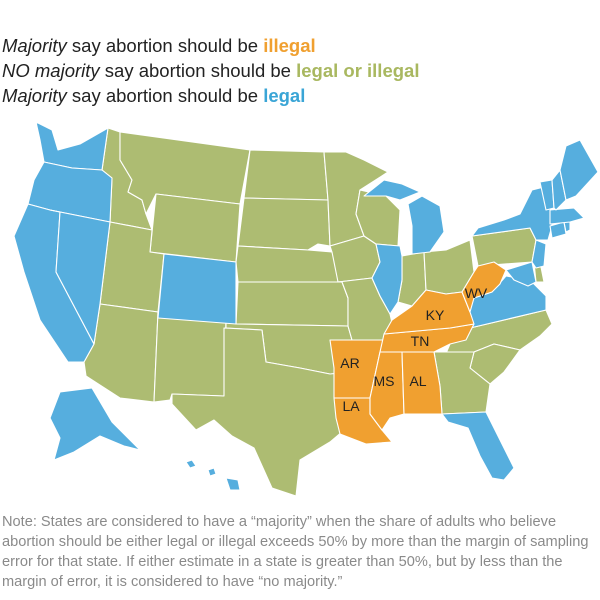 Image resolution: width=600 pixels, height=600 pixels. I want to click on state-labels: AR LA MS AL TN KY WV, so click(414, 349).